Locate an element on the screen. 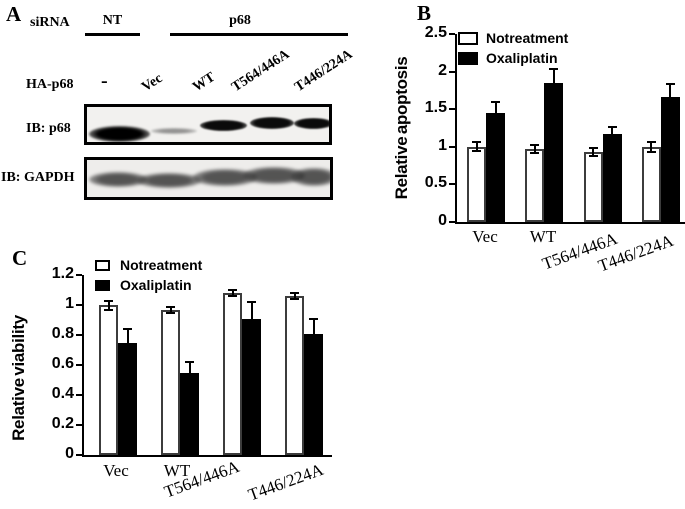 The height and width of the screenshot is (509, 685). oxaliplatin-bar-Vec is located at coordinates (127, 398).